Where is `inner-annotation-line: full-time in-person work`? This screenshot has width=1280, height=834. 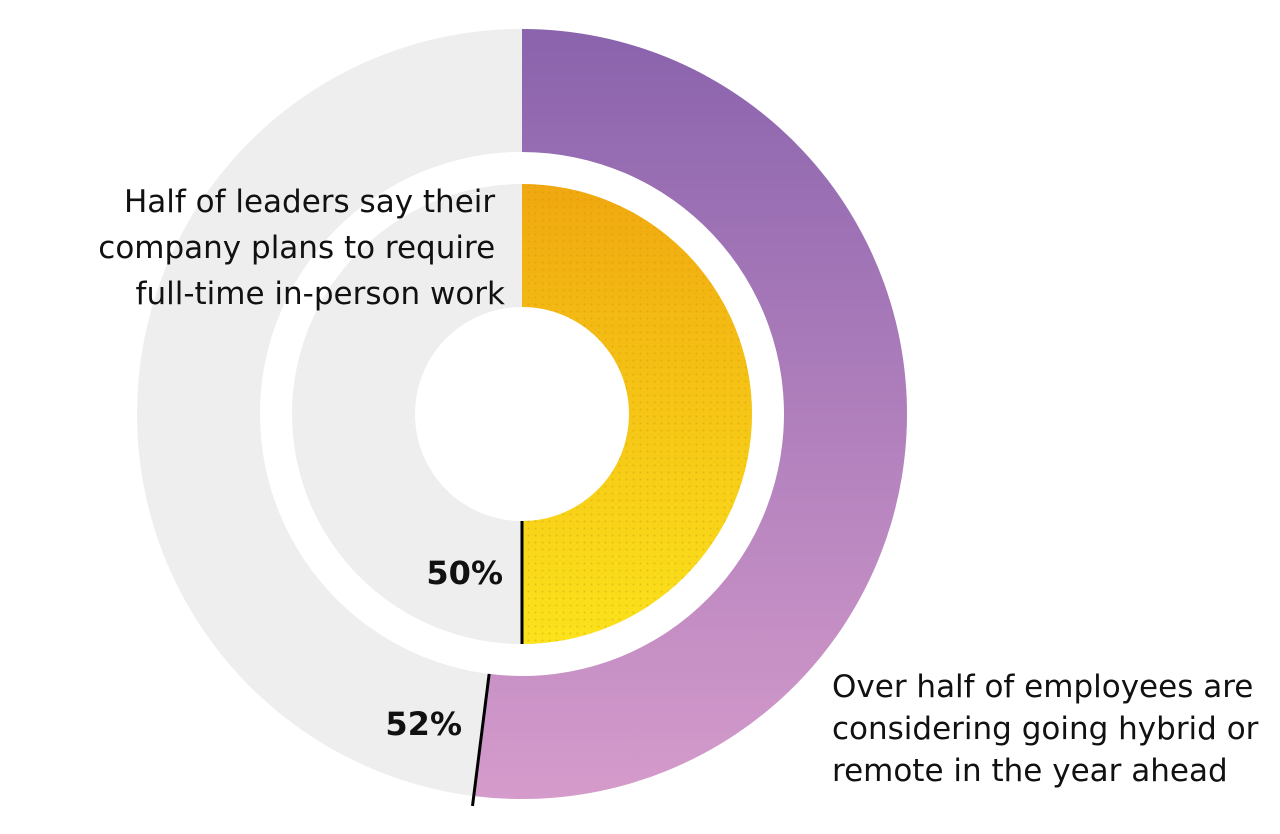
inner-annotation-line: full-time in-person work is located at coordinates (320, 294).